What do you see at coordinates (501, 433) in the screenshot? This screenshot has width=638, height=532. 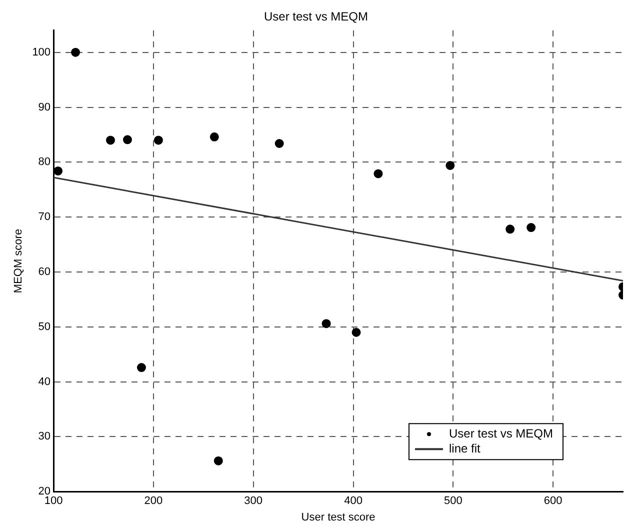 I see `legend-label: User test vs MEQM` at bounding box center [501, 433].